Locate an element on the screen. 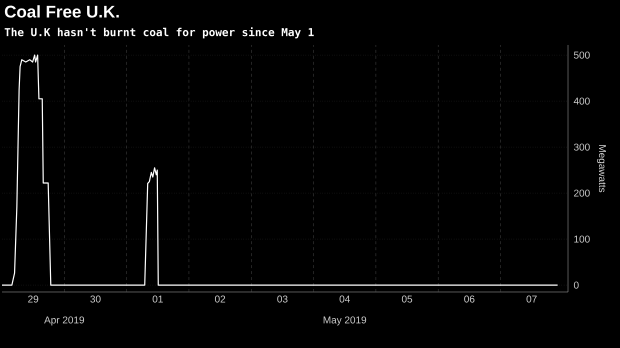 The image size is (620, 348). x-tick-label: 07 is located at coordinates (531, 299).